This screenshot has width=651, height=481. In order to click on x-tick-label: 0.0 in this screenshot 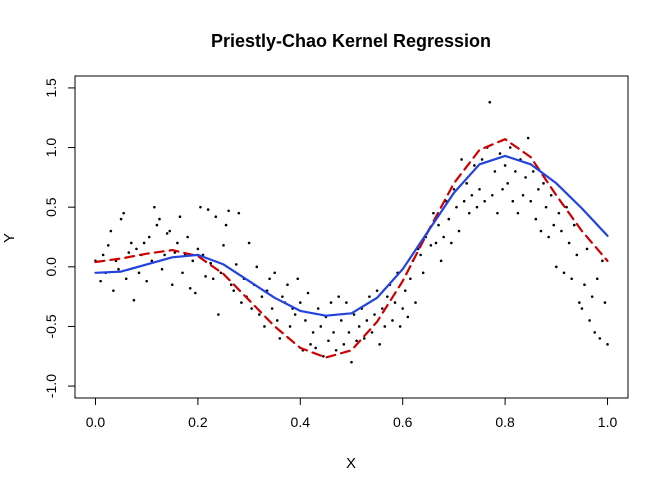, I will do `click(96, 422)`.